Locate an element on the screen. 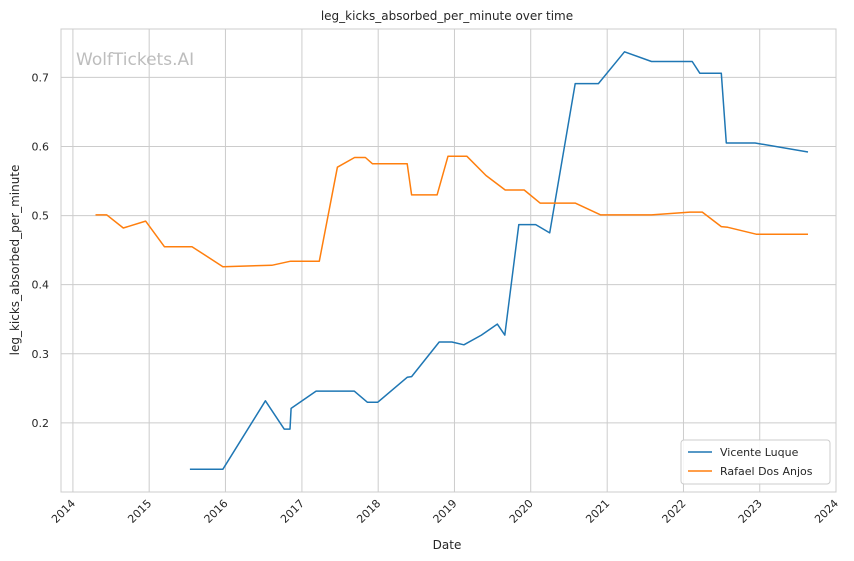  y-tick-label: 0.7 is located at coordinates (41, 77).